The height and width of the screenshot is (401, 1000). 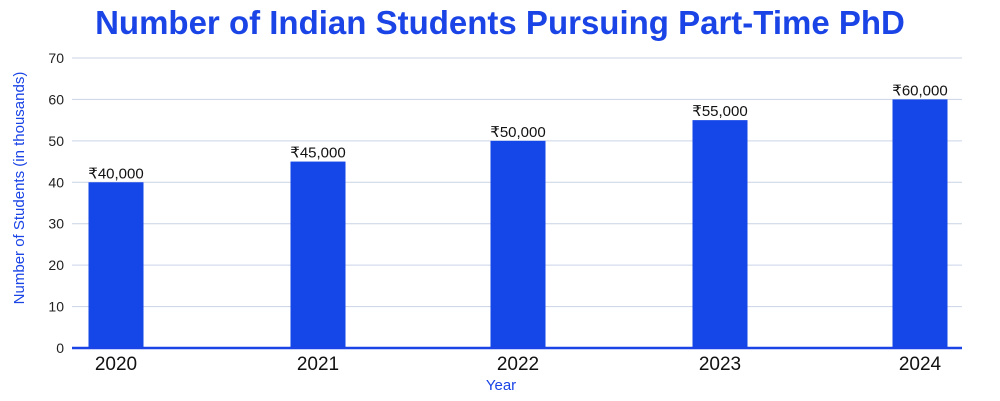 I want to click on data-label-2022: ₹50,000, so click(x=517, y=132).